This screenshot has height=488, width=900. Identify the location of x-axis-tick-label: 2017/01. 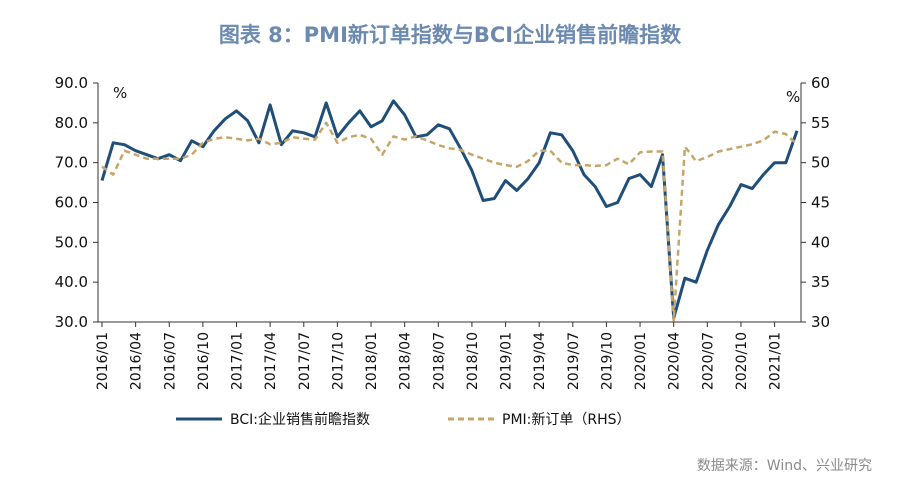
(238, 361).